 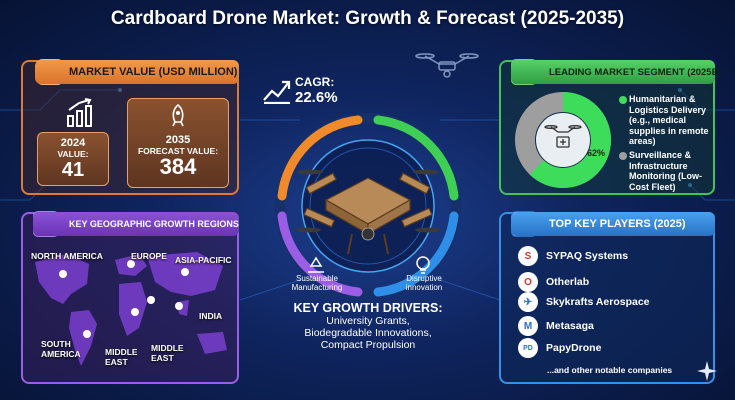 What do you see at coordinates (368, 321) in the screenshot?
I see `drivers-line-1: University Grants,` at bounding box center [368, 321].